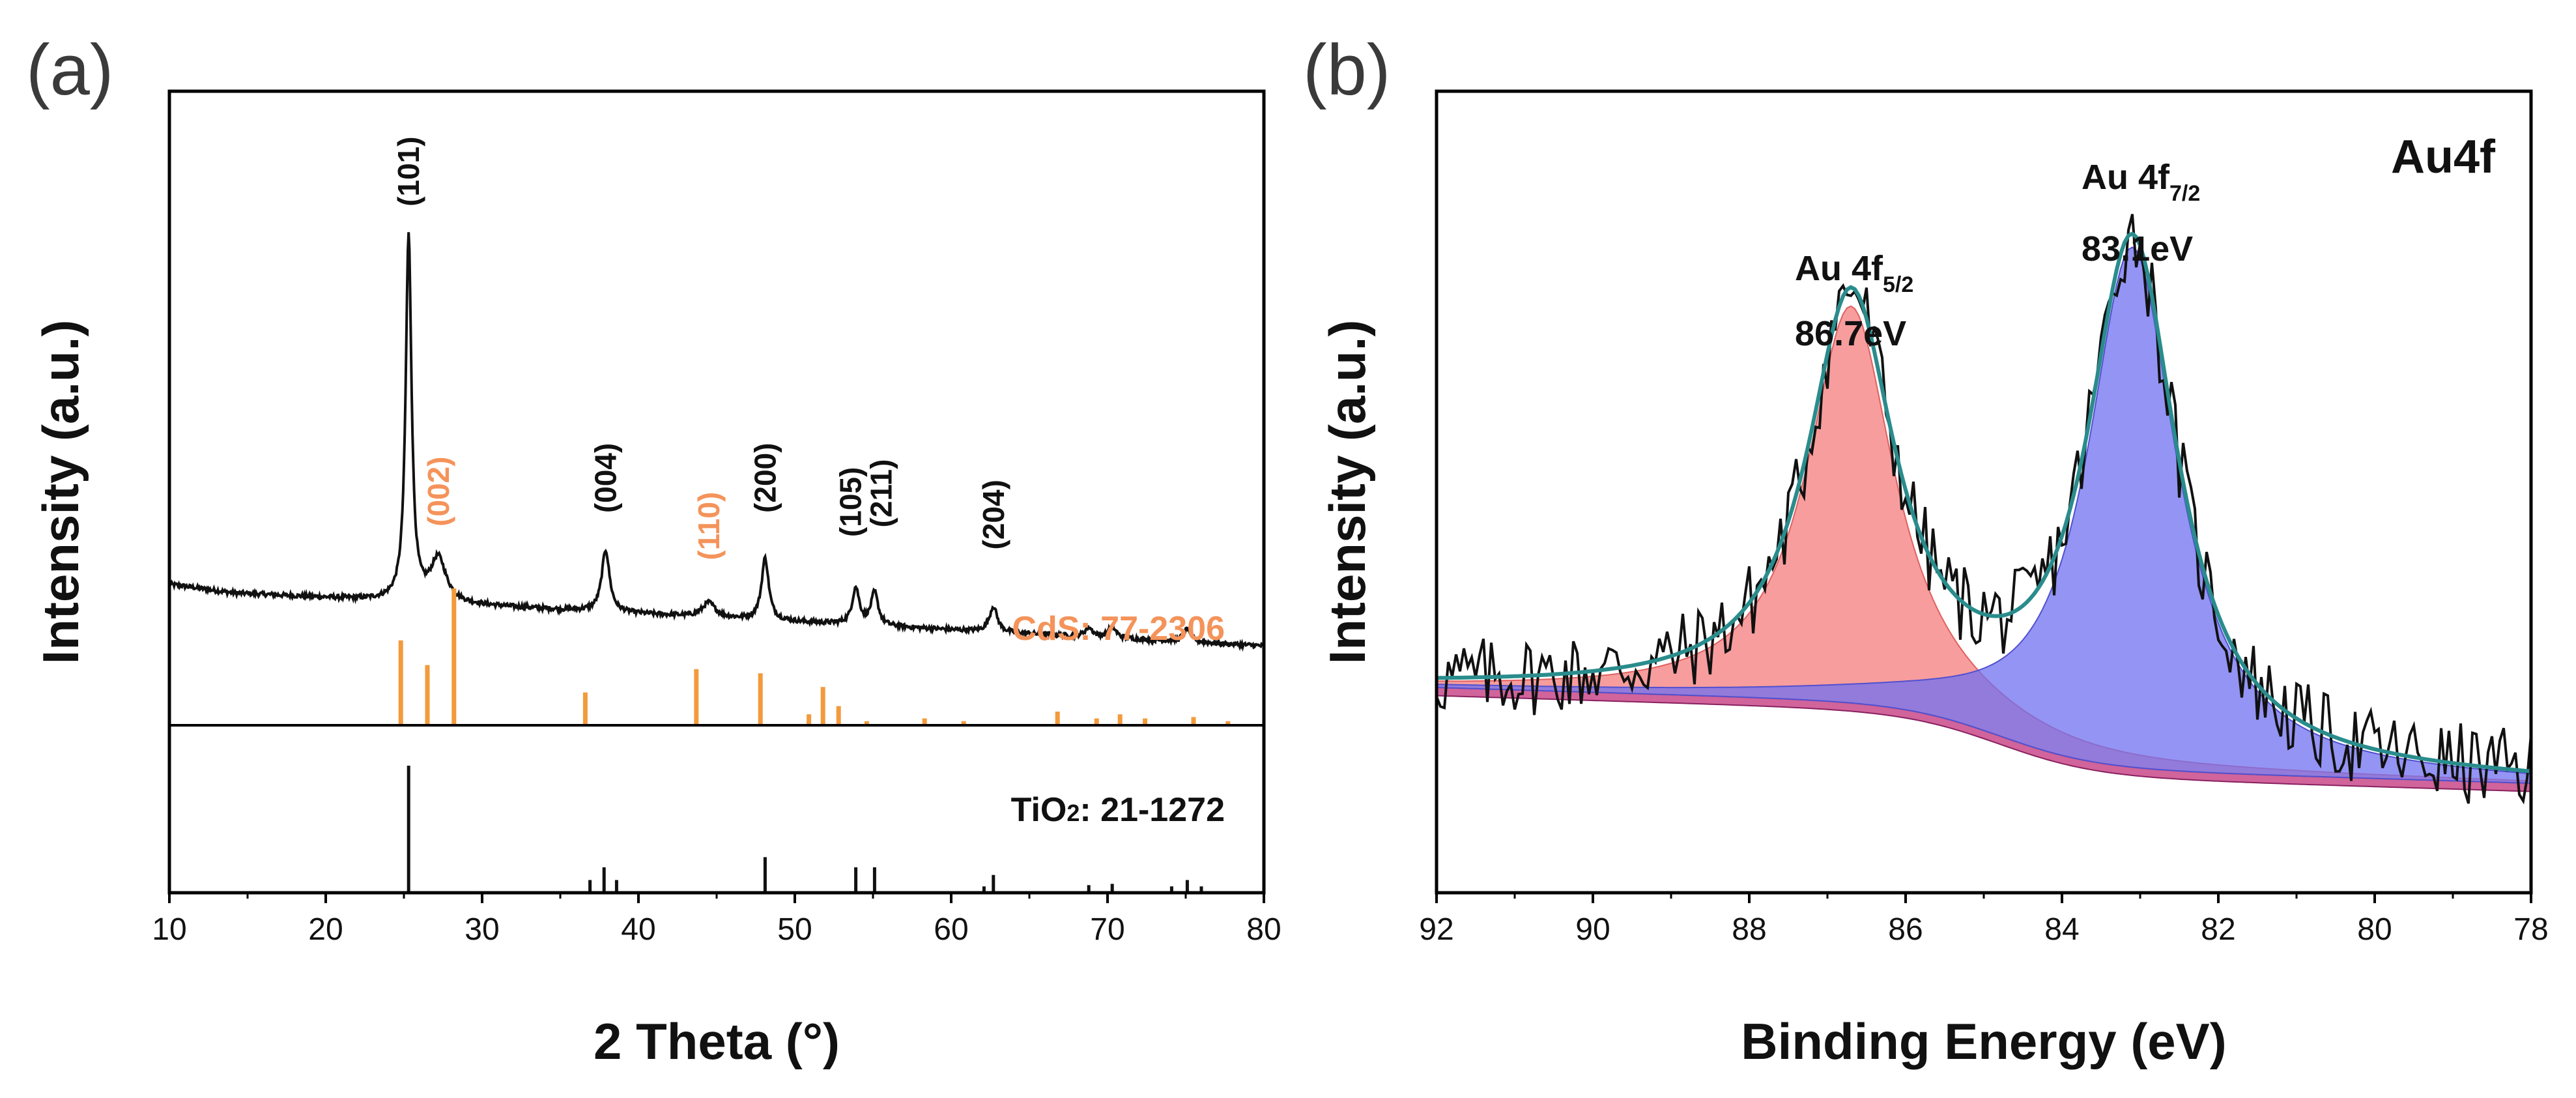 The image size is (2576, 1098). What do you see at coordinates (1905, 929) in the screenshot?
I see `x-tick-label: 86` at bounding box center [1905, 929].